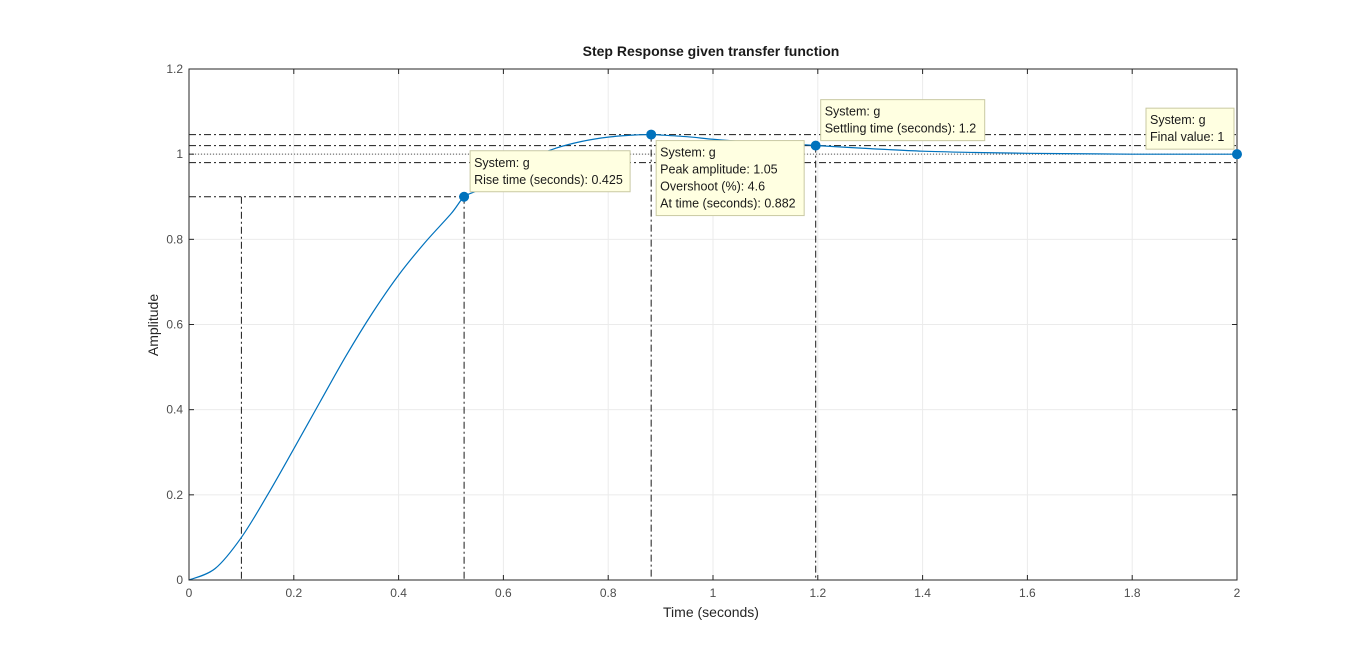 The width and height of the screenshot is (1366, 651). I want to click on y-tick-label: 1, so click(179, 154).